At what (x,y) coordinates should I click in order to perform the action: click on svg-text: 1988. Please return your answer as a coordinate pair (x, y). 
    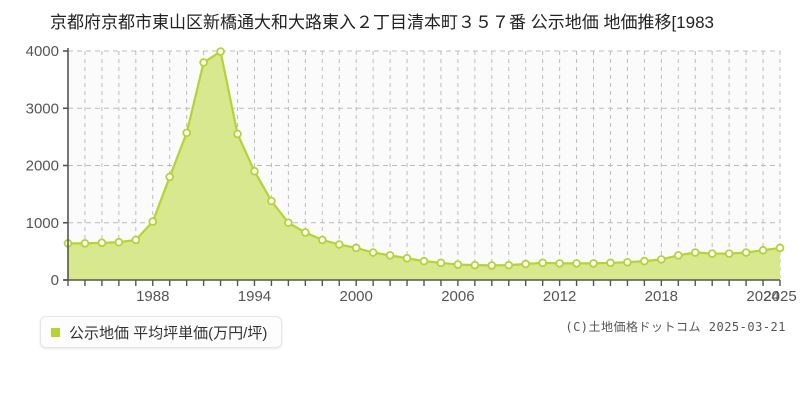
    Looking at the image, I should click on (152, 296).